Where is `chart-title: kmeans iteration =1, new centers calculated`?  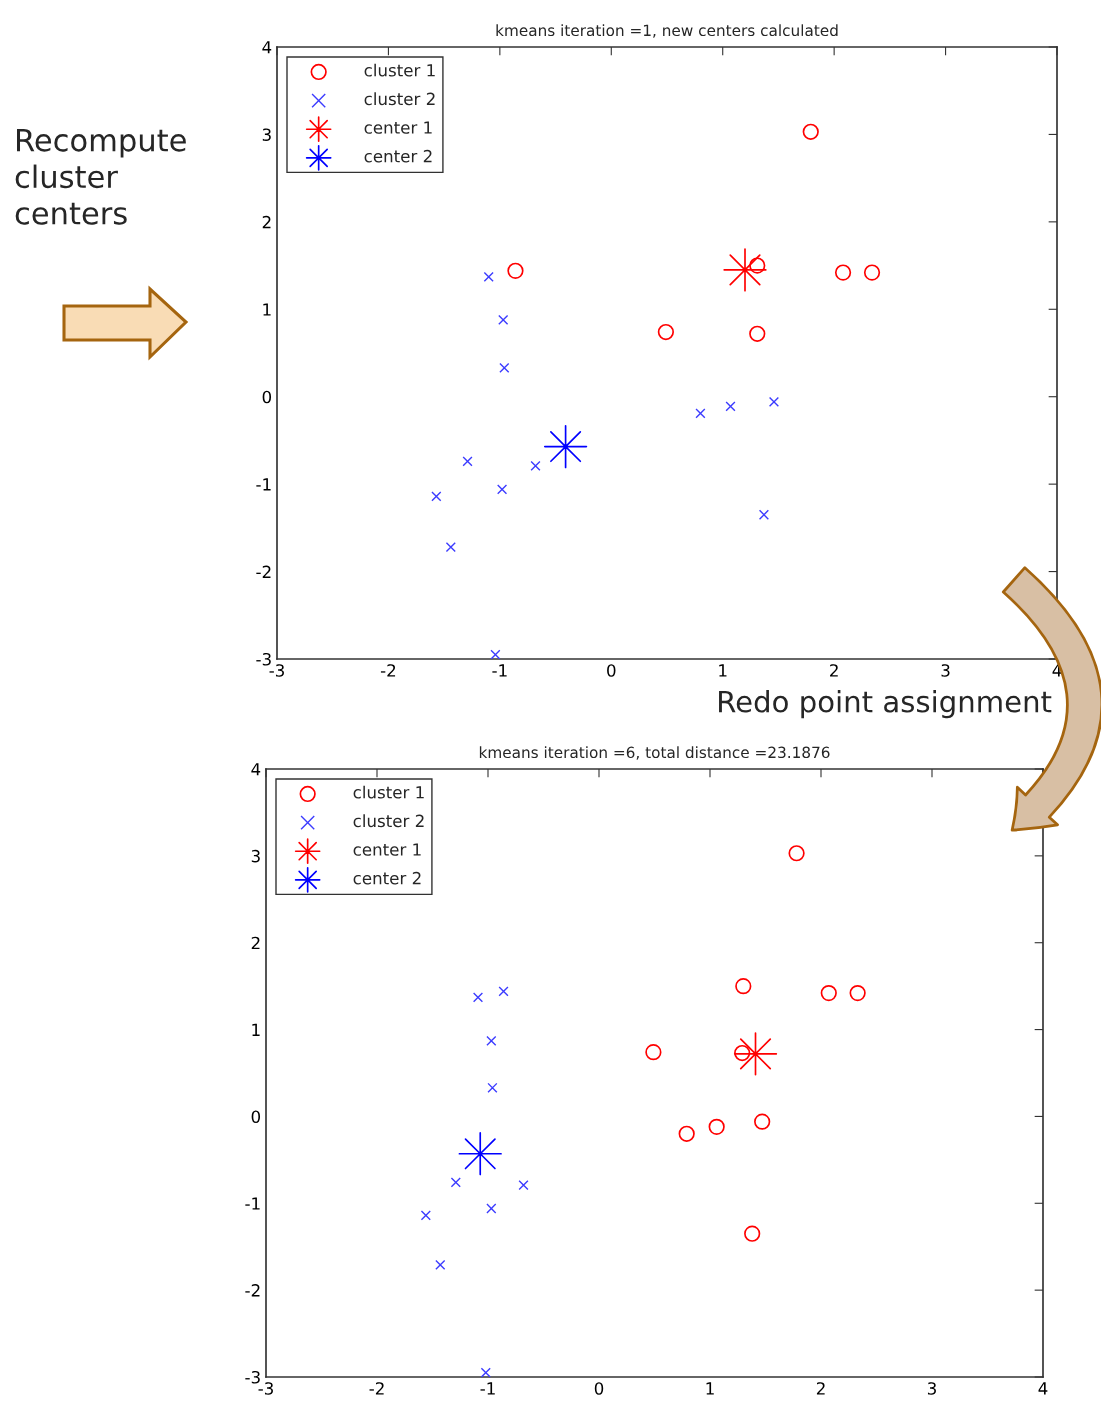
chart-title: kmeans iteration =1, new centers calculated is located at coordinates (667, 31).